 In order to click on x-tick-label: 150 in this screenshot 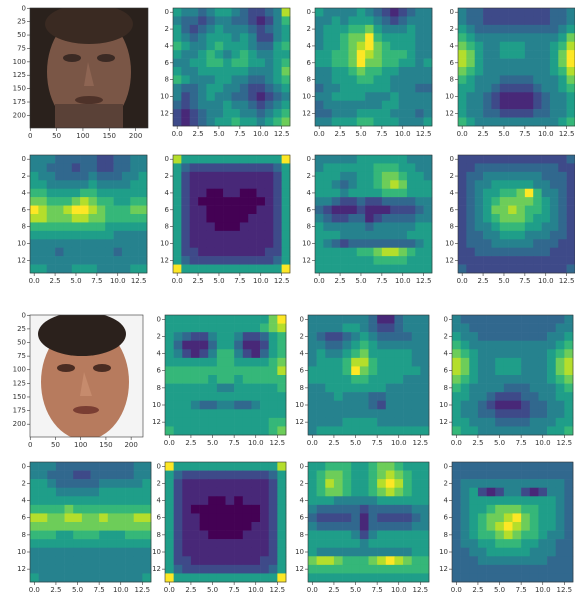, I will do `click(105, 445)`.